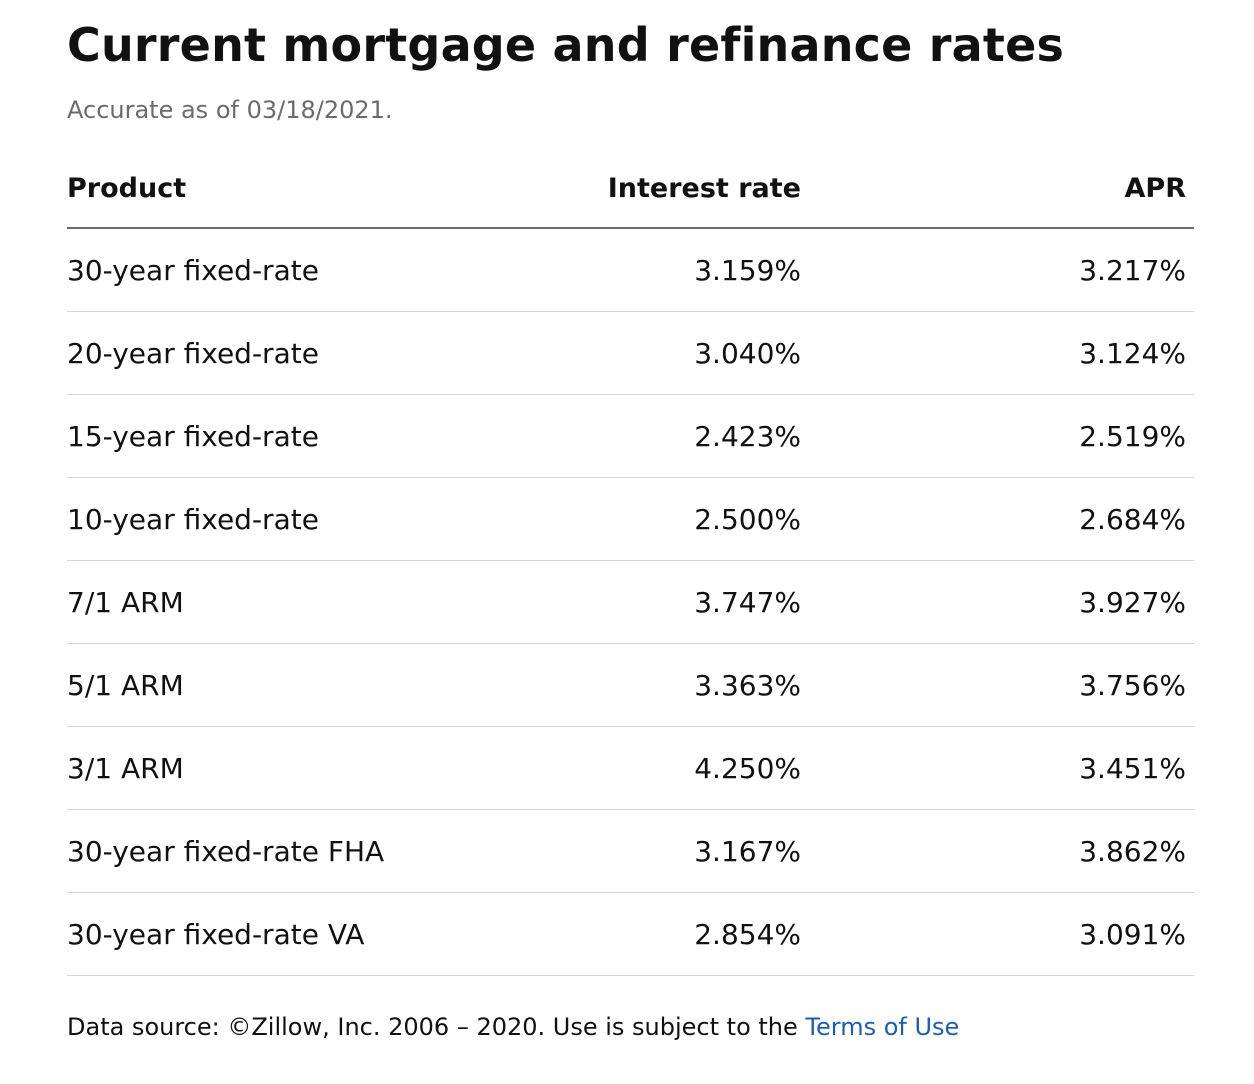 This screenshot has height=1084, width=1254. What do you see at coordinates (230, 110) in the screenshot?
I see `accuracy-date: Accurate as of 03/18/2021.` at bounding box center [230, 110].